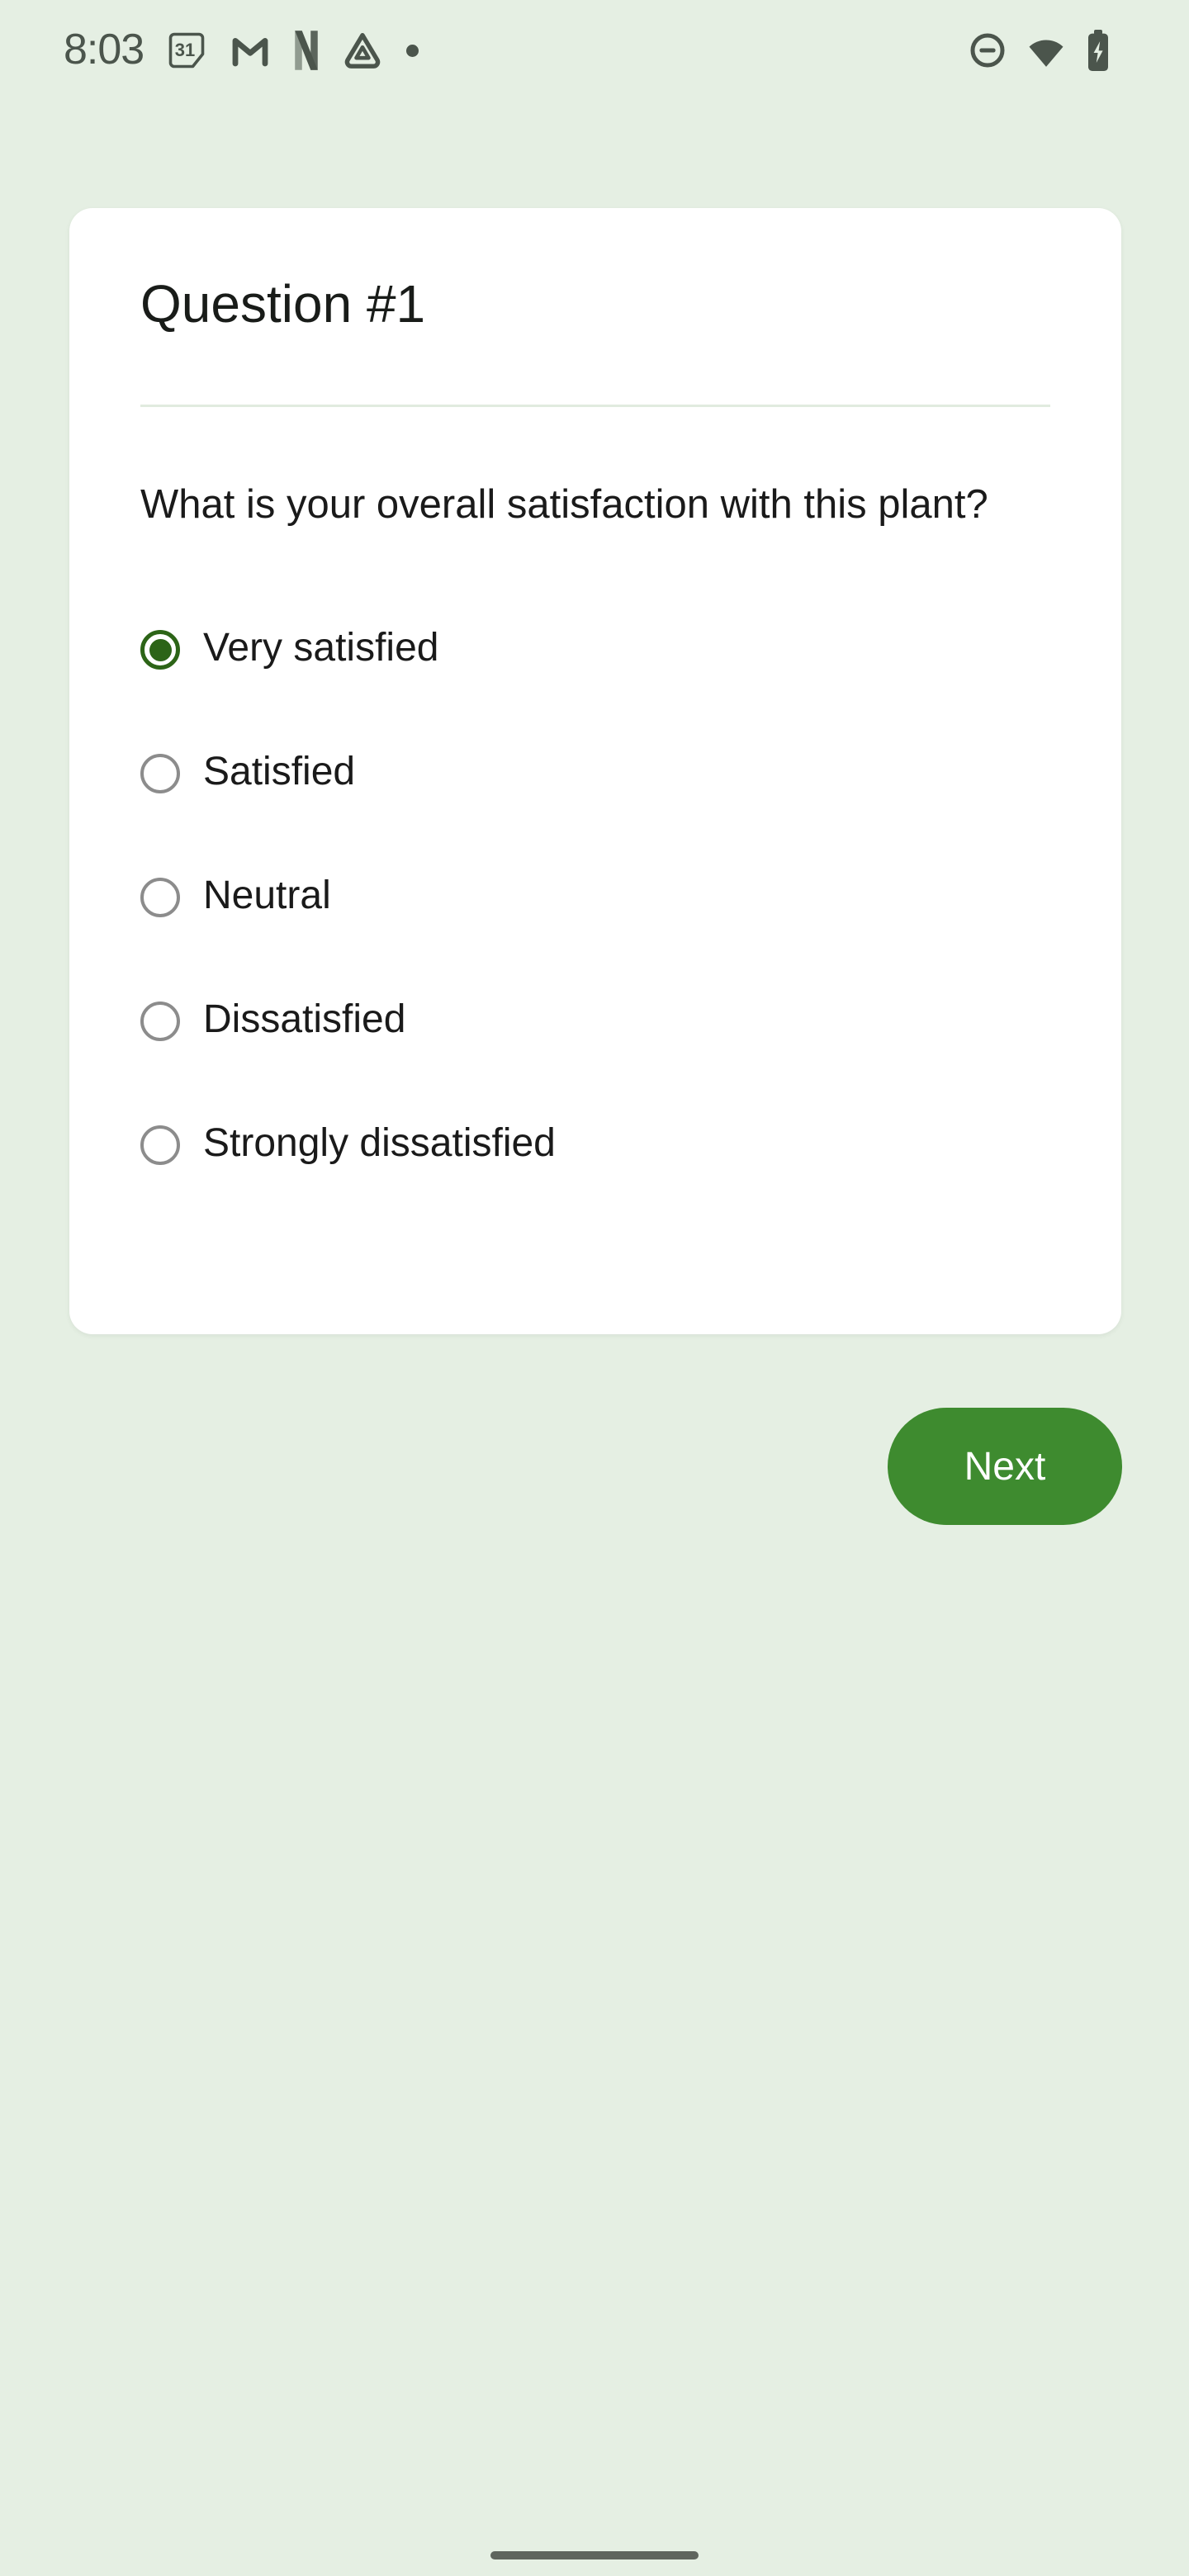 The height and width of the screenshot is (2576, 1189). Describe the element at coordinates (160, 650) in the screenshot. I see `radio-selected-icon` at that location.